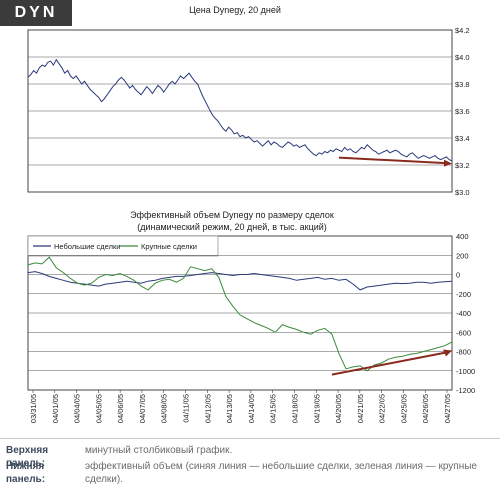  I want to click on volume-x-tick-label: 04/18/05, so click(294, 408).